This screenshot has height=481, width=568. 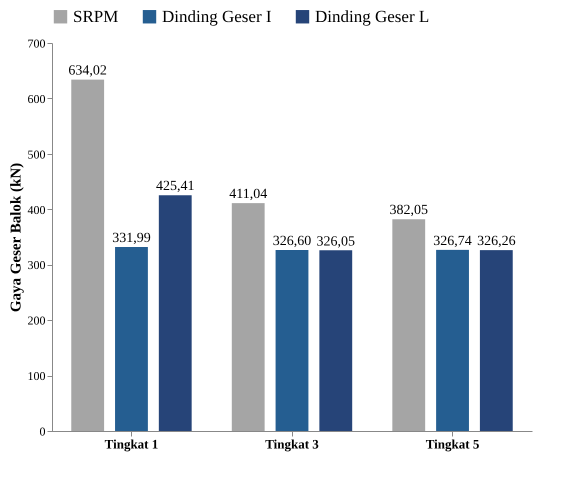 I want to click on y-tick-label: 0, so click(x=43, y=431).